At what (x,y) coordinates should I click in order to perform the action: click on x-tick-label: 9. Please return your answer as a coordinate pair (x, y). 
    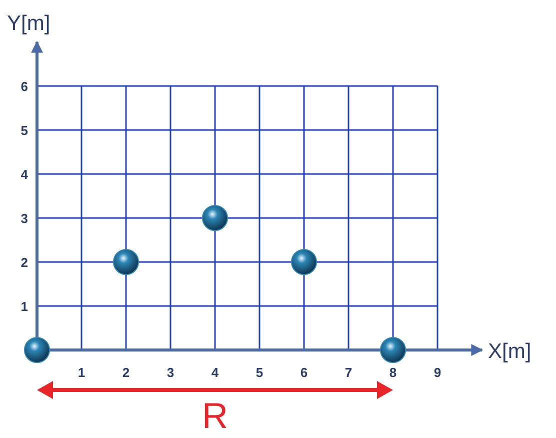
    Looking at the image, I should click on (438, 372).